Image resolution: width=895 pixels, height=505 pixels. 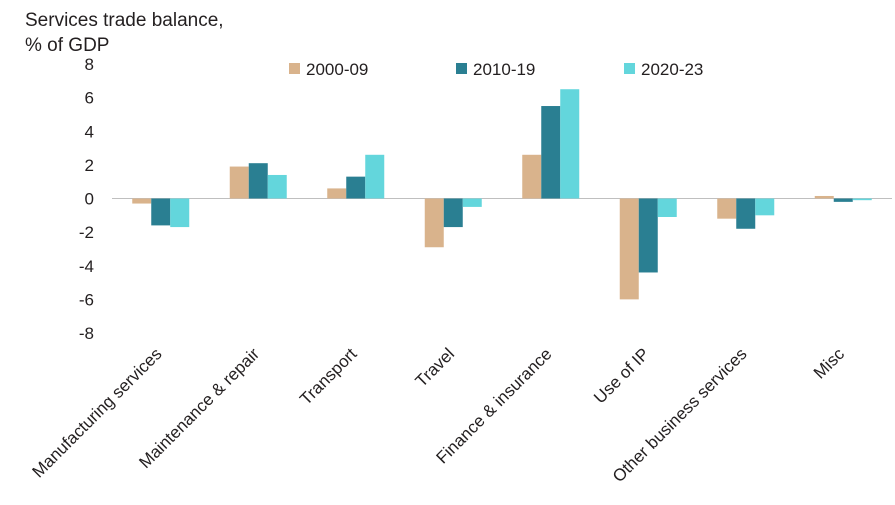 I want to click on x-category-label-5: Use of IP, so click(x=621, y=375).